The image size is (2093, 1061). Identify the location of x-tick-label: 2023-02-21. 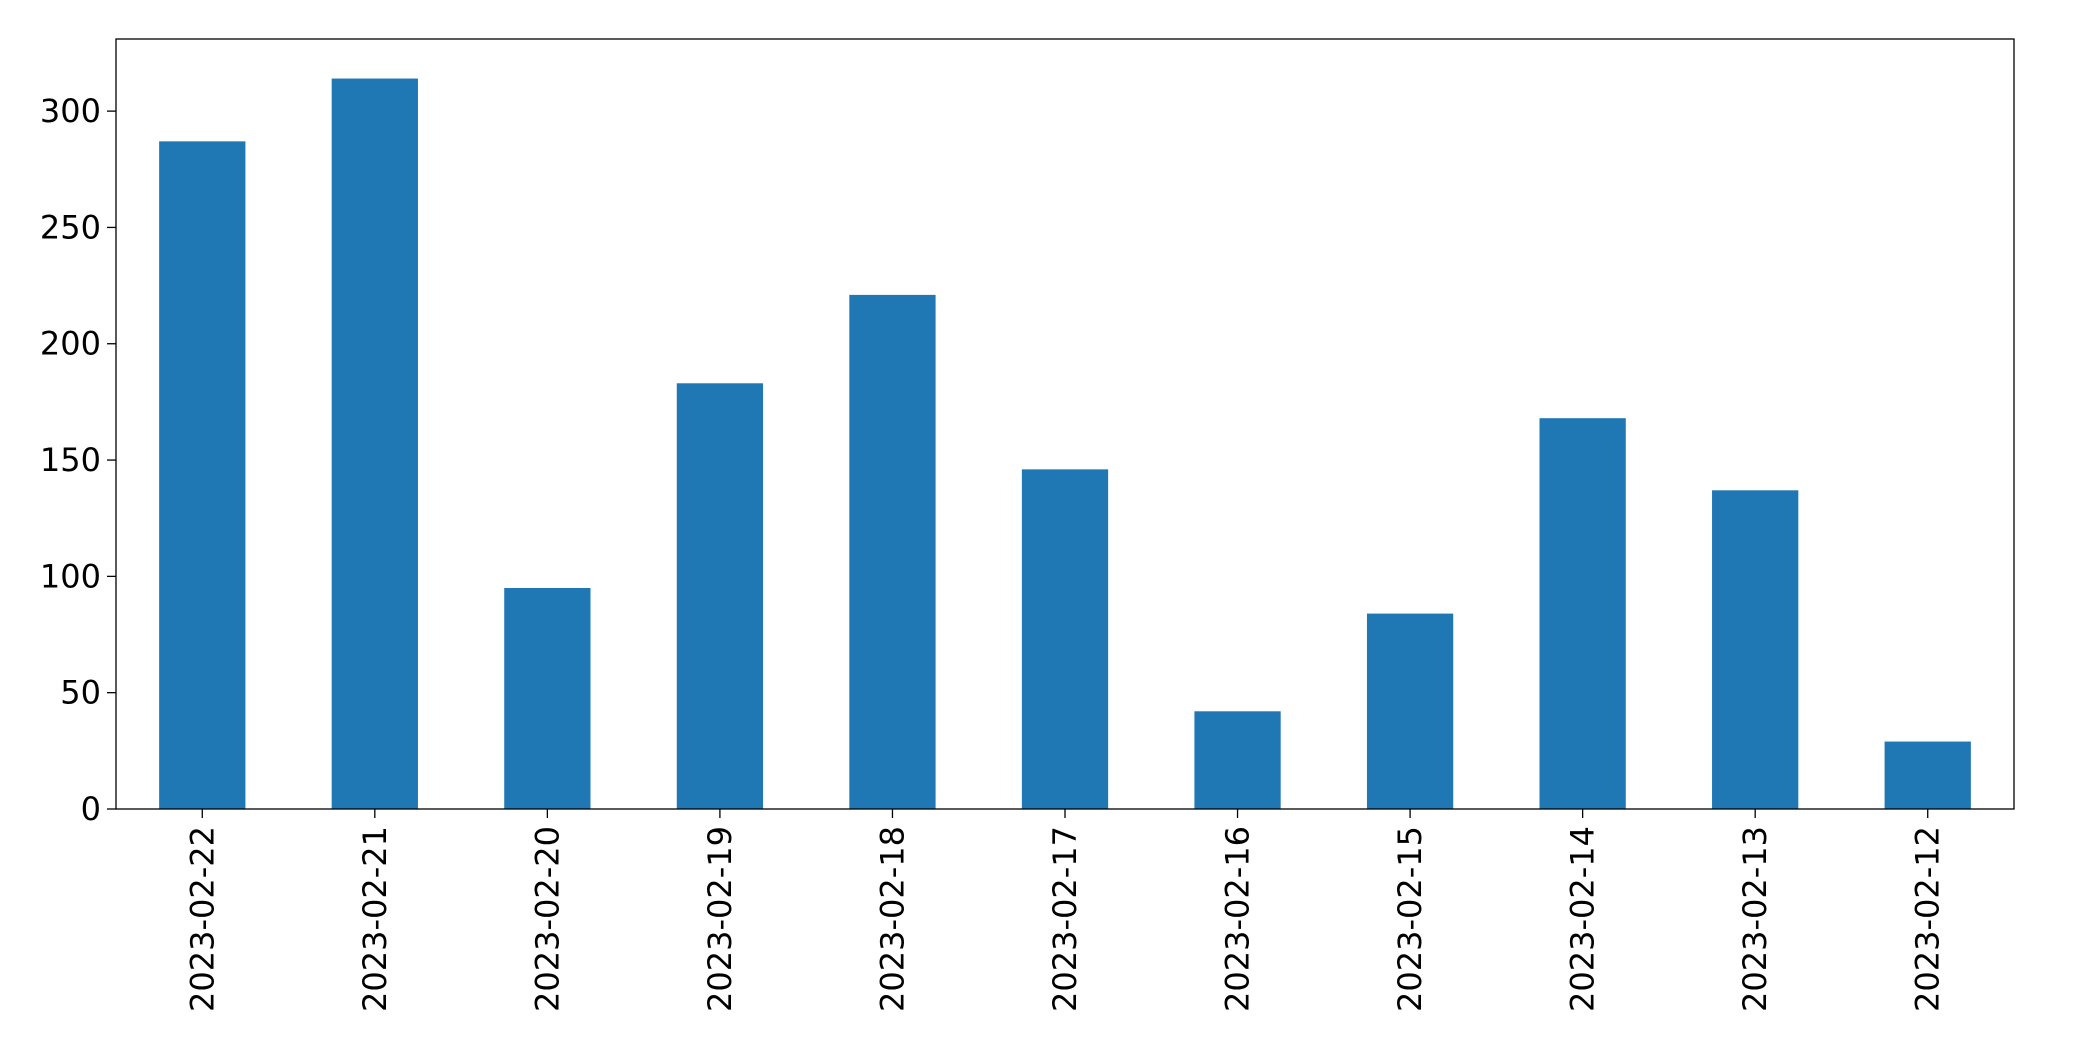
(375, 919).